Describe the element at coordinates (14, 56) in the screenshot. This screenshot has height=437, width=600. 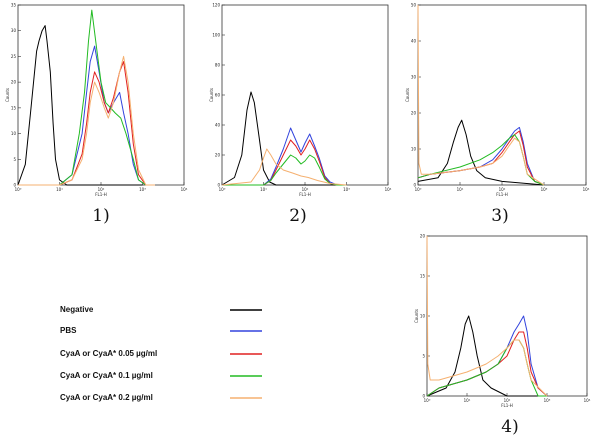
I see `y-tick-label: 25` at that location.